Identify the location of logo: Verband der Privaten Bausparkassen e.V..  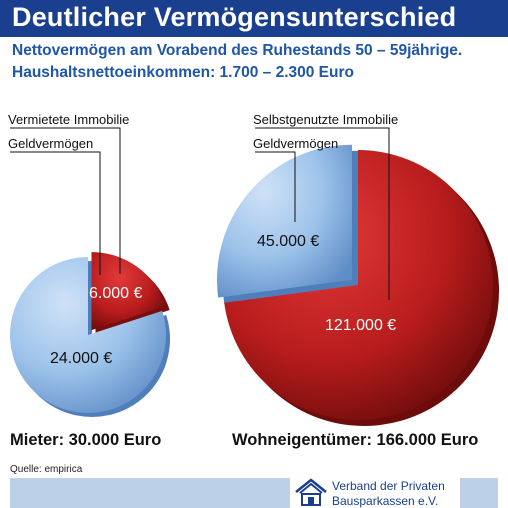
(375, 491).